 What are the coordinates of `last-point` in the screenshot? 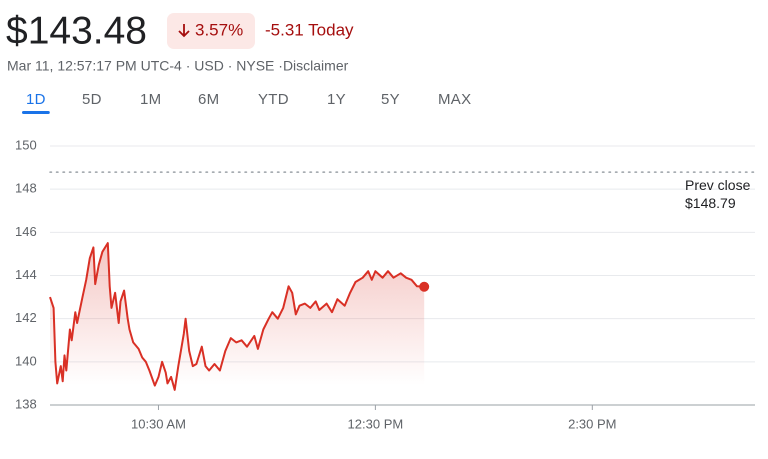 It's located at (424, 286).